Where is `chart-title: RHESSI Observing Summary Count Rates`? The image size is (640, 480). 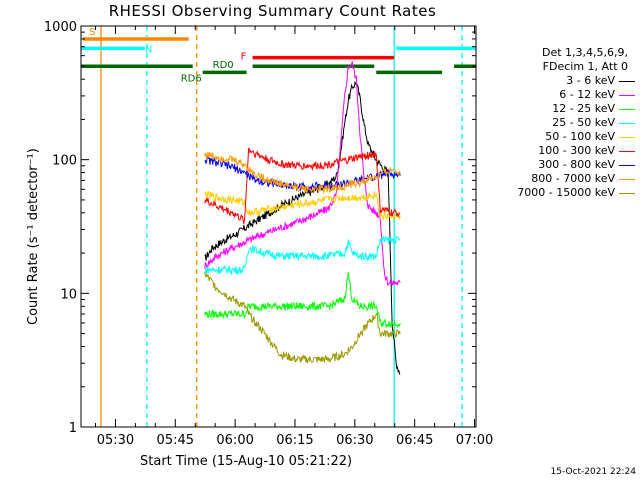 chart-title: RHESSI Observing Summary Count Rates is located at coordinates (272, 11).